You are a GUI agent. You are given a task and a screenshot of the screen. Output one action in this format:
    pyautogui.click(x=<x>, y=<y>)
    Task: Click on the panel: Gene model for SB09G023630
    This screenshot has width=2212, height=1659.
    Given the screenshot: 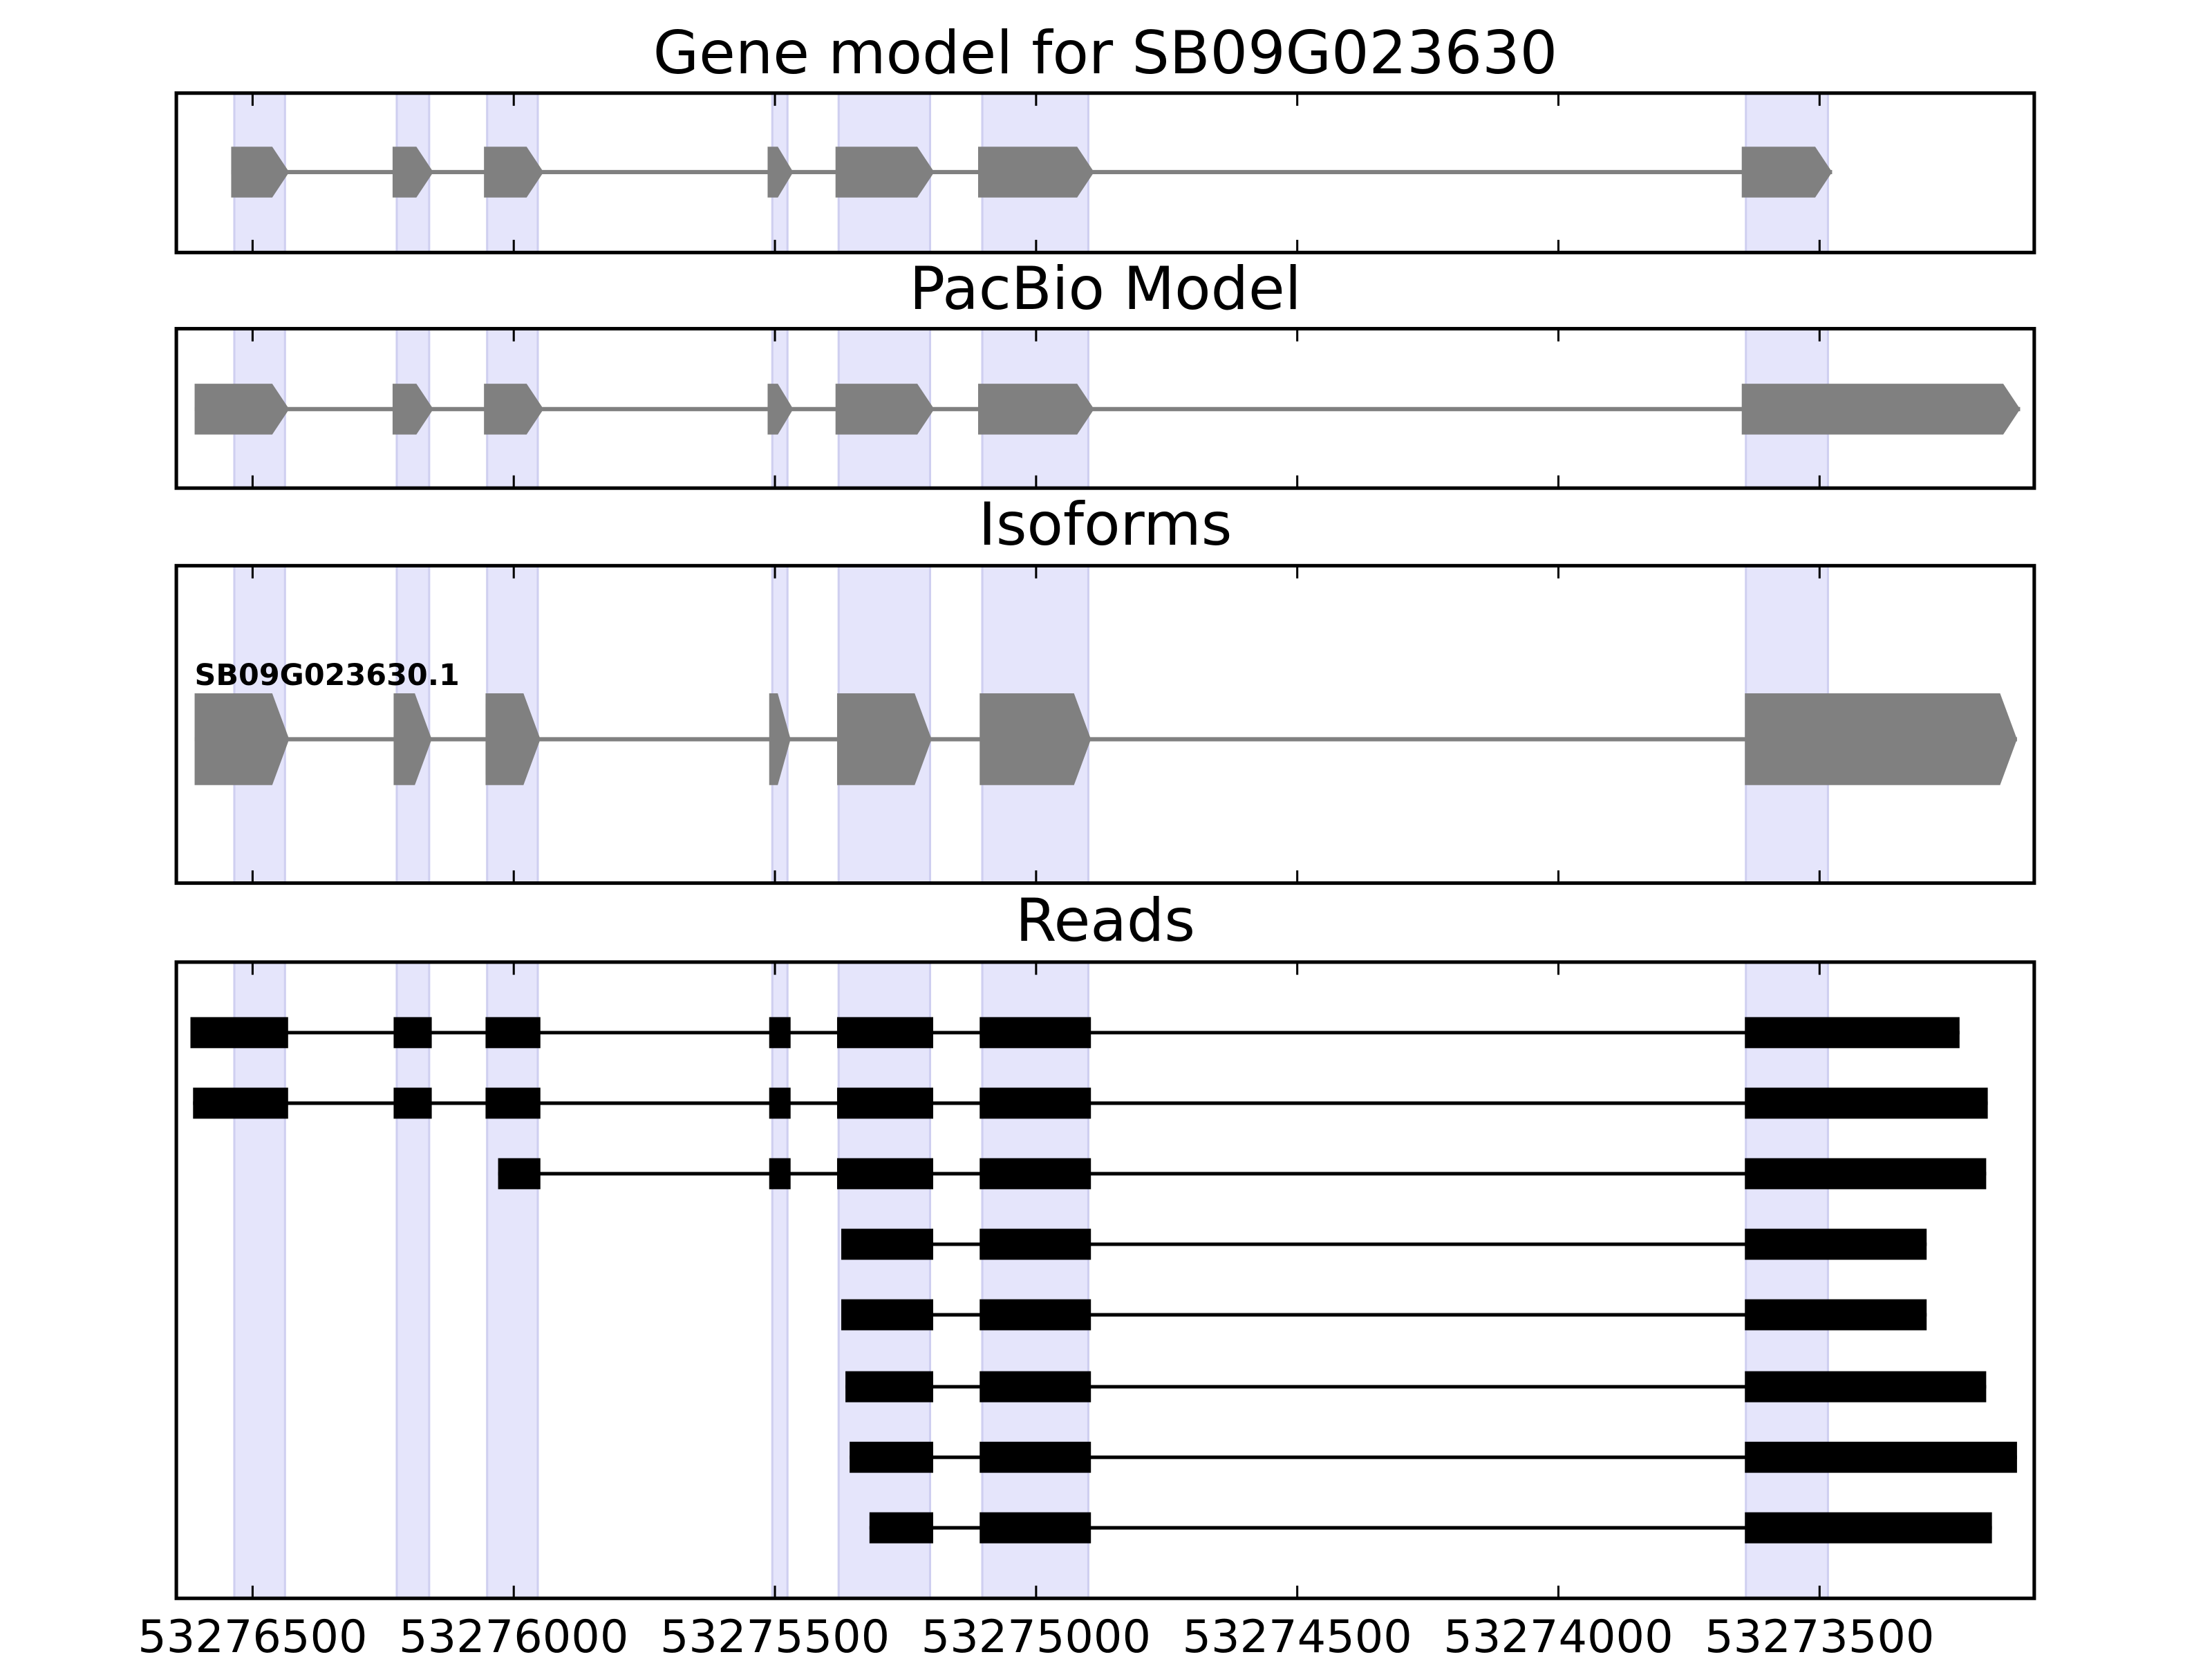 What is the action you would take?
    pyautogui.click(x=1105, y=136)
    